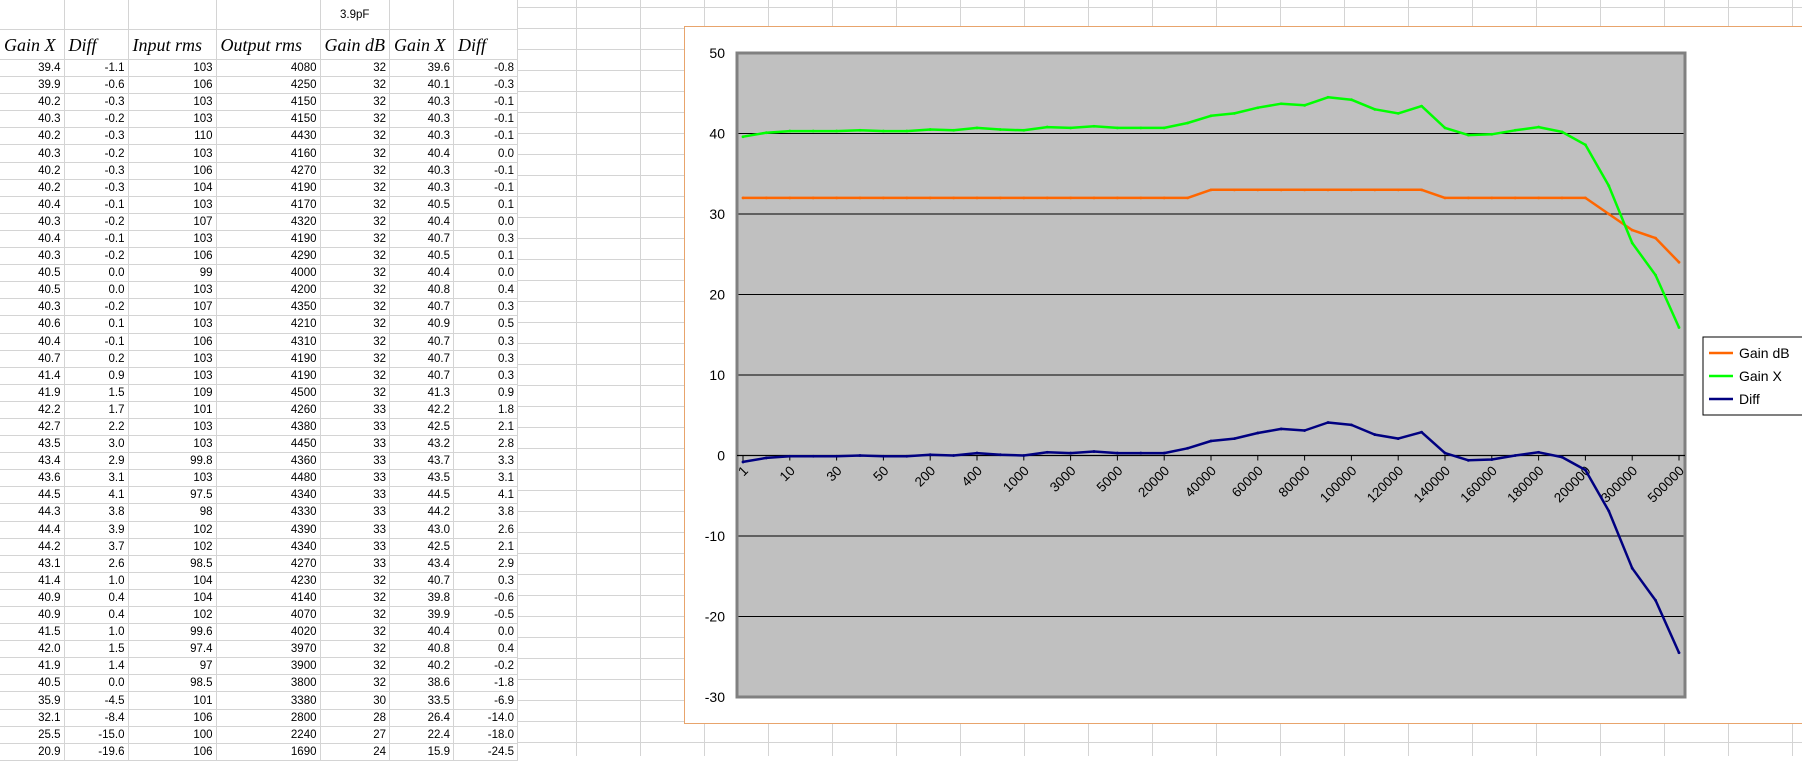 The image size is (1802, 761). I want to click on table-cell: 0.0, so click(96, 273).